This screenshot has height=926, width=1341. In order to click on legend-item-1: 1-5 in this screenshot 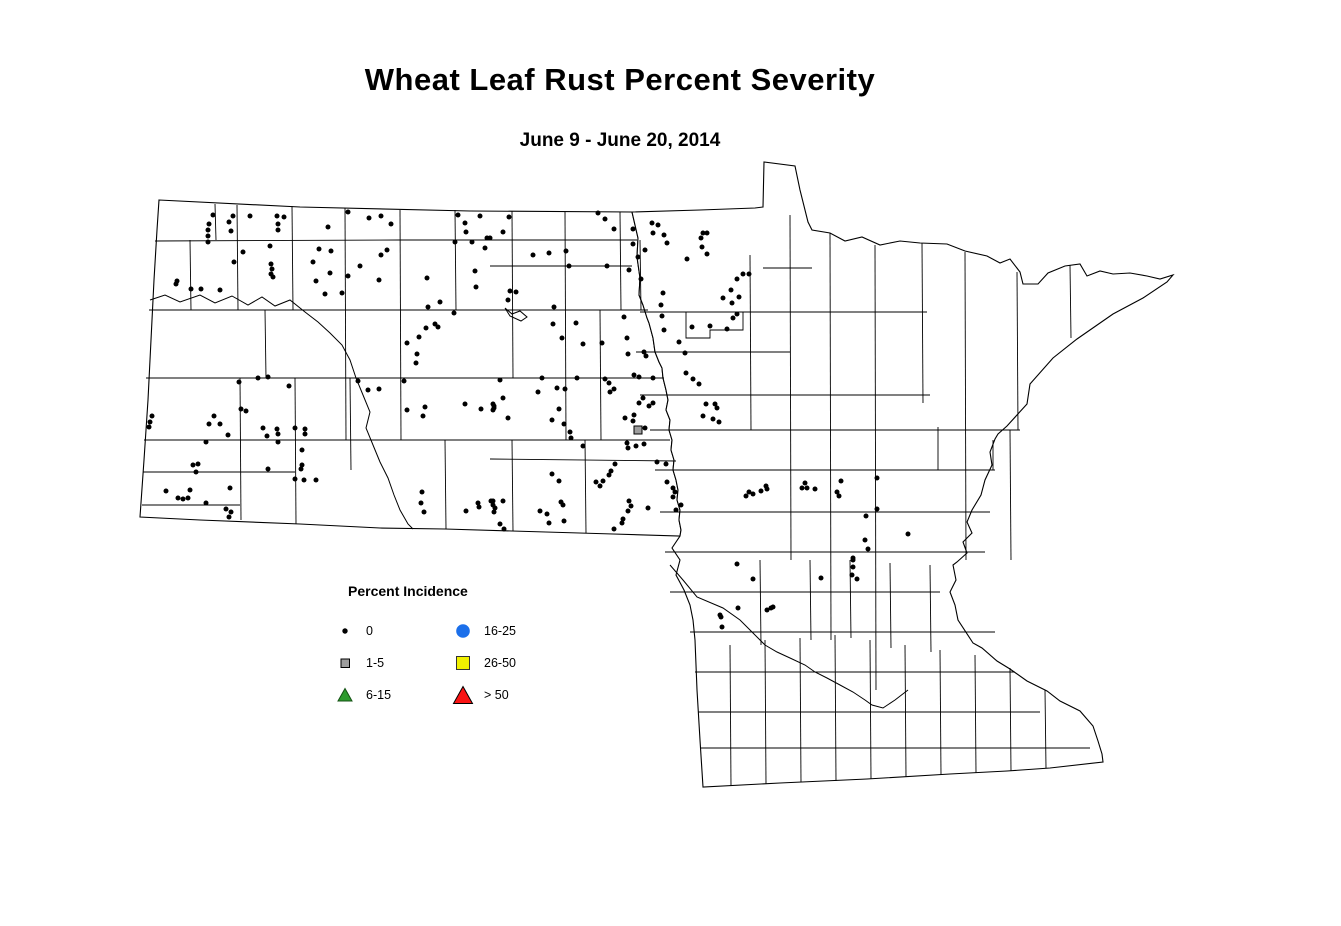, I will do `click(391, 663)`.